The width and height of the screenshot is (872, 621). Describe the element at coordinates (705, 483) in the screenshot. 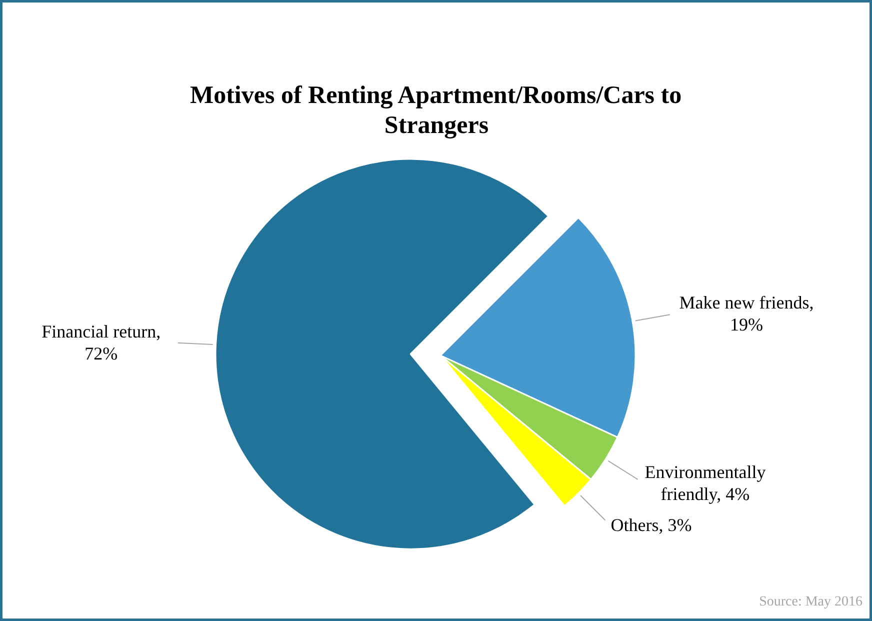

I see `slice-label: Environmentally friendly, 4%` at that location.